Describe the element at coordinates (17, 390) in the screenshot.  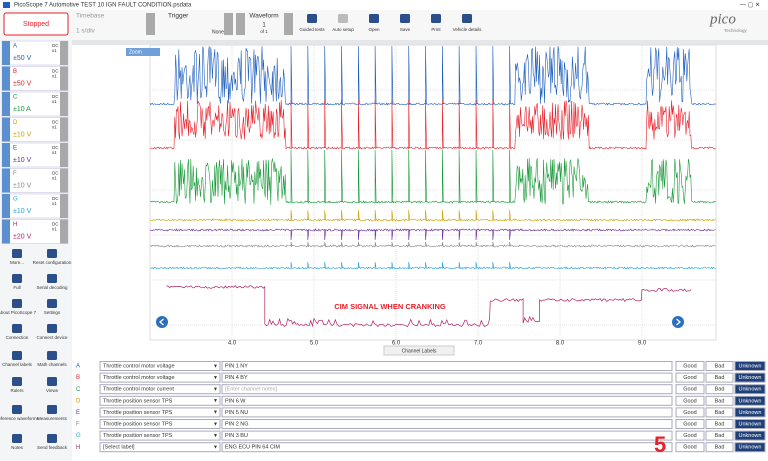
I see `tool-label: Rulers` at that location.